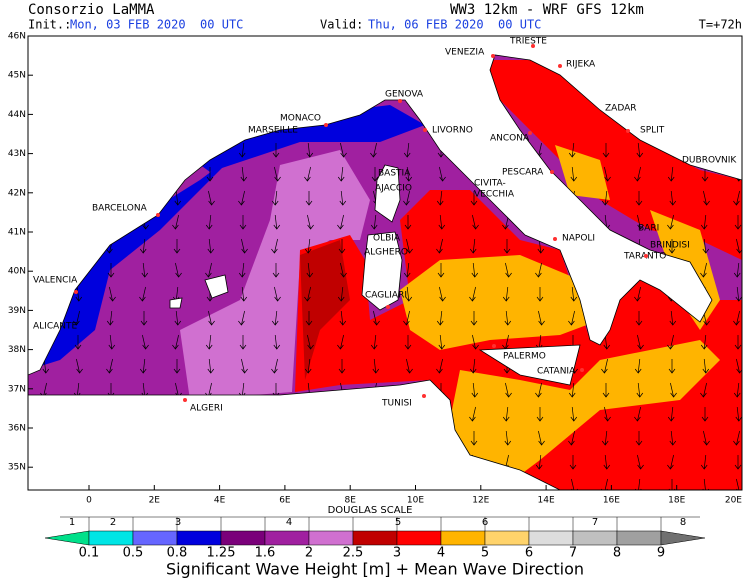 This screenshot has width=751, height=580. Describe the element at coordinates (120, 209) in the screenshot. I see `city-label: BARCELONA` at that location.